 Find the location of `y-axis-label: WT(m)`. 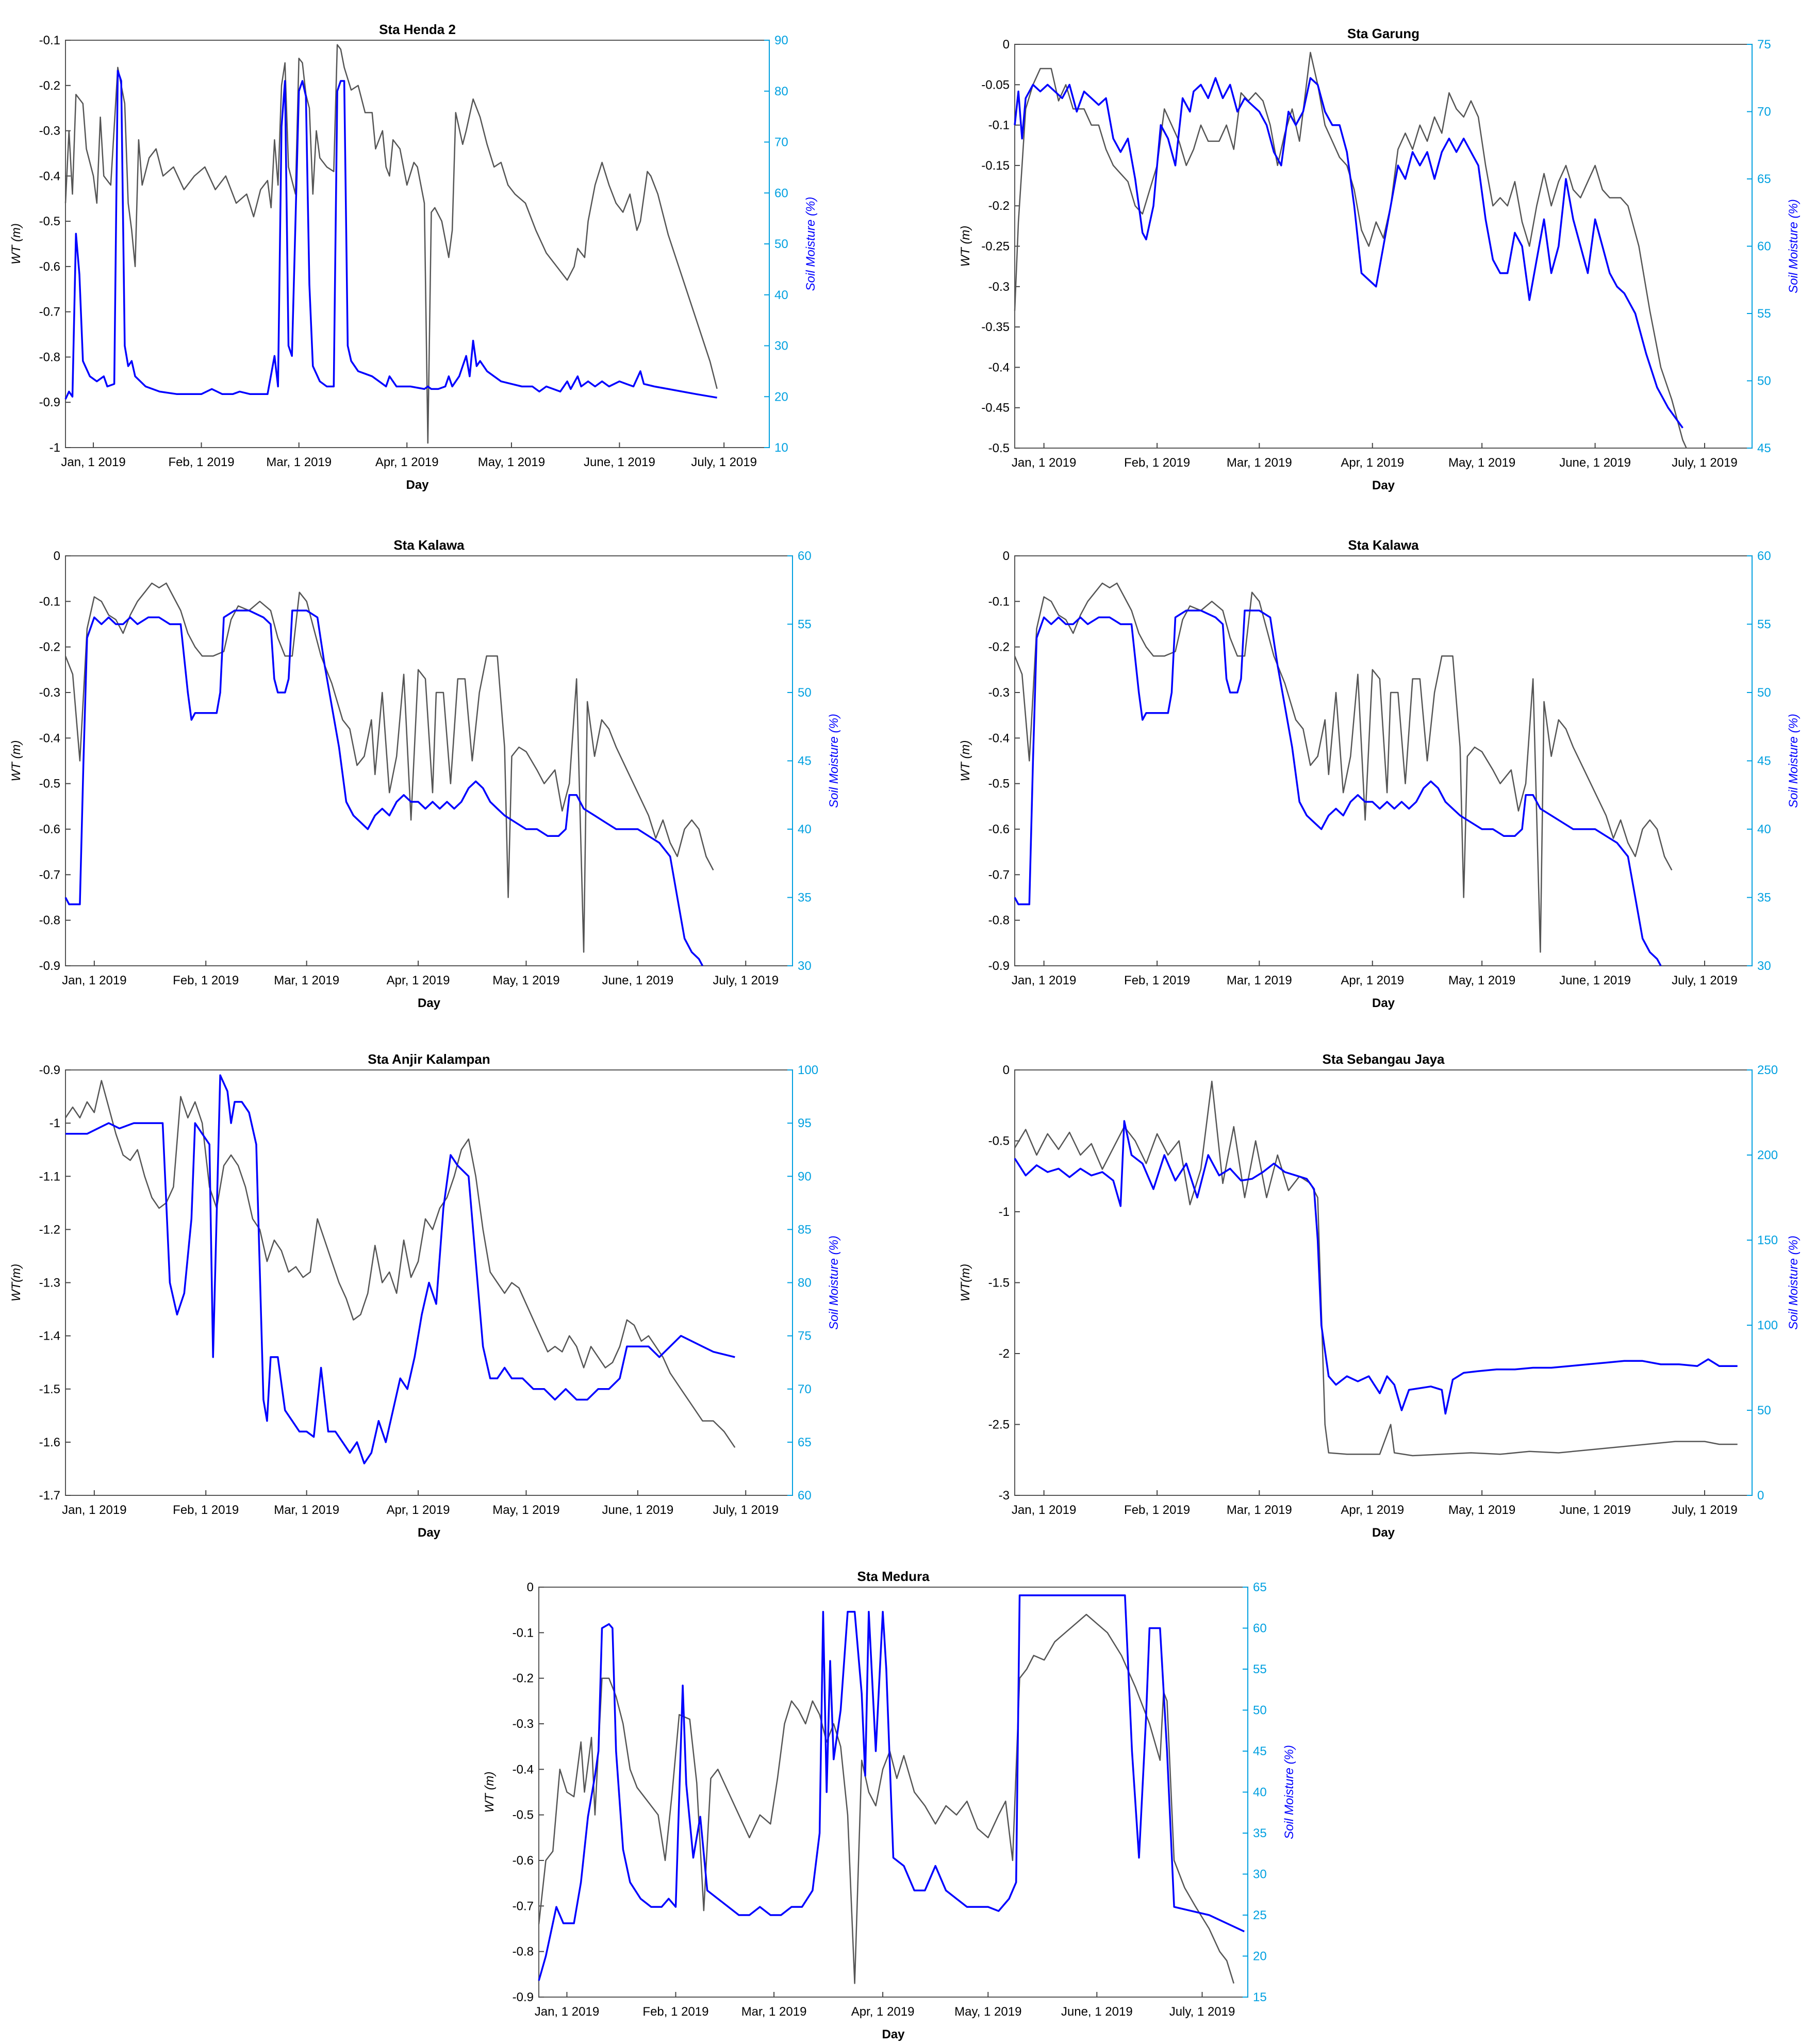

y-axis-label: WT(m) is located at coordinates (16, 1282).